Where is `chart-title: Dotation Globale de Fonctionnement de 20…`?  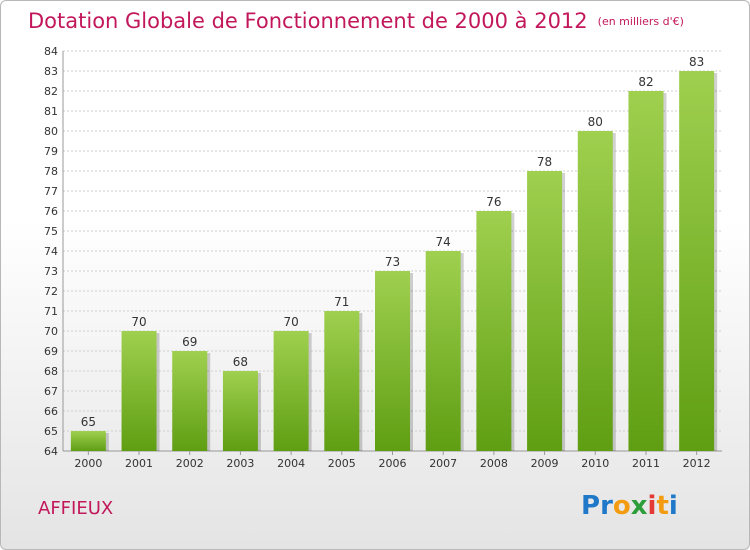
chart-title: Dotation Globale de Fonctionnement de 20… is located at coordinates (356, 21).